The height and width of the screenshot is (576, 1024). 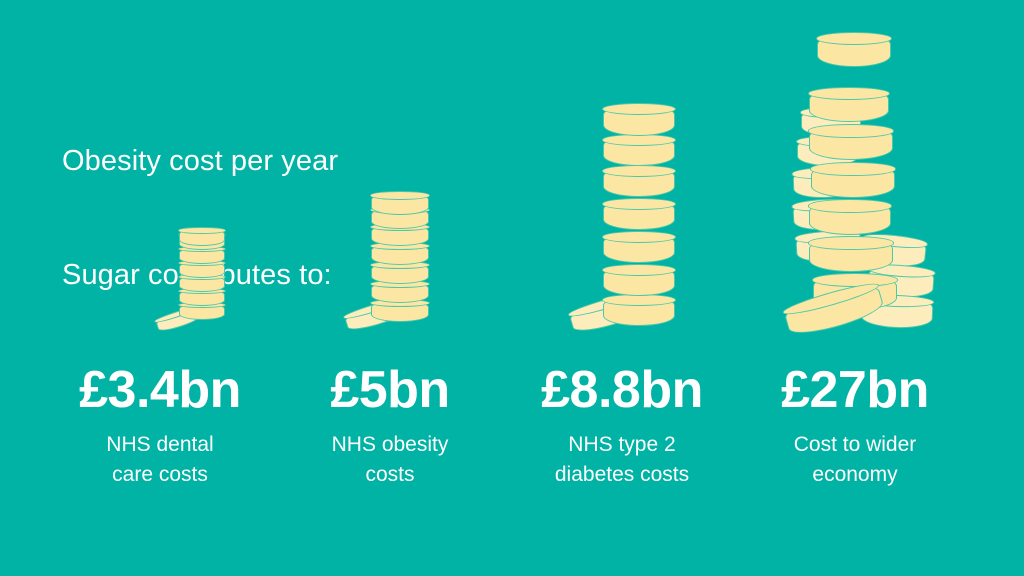 I want to click on stat-caption: NHS dental care costs, so click(x=160, y=459).